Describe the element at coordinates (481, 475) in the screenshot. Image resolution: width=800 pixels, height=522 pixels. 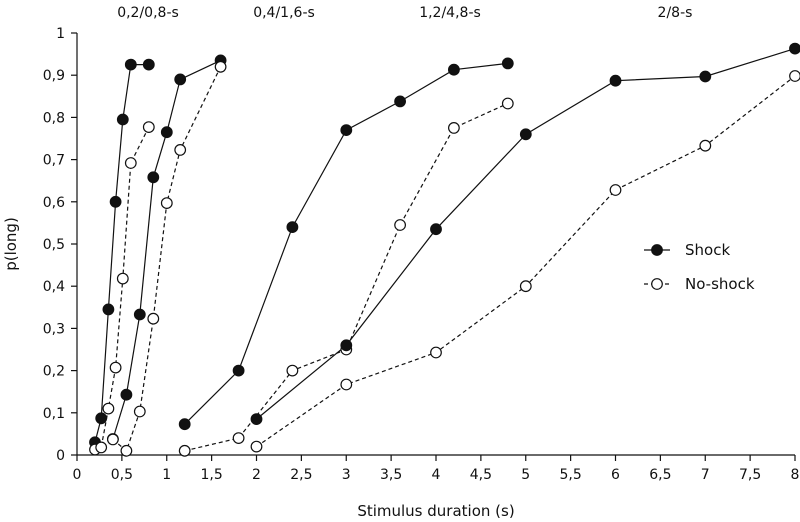
I see `x-tick-label: 4,5` at that location.